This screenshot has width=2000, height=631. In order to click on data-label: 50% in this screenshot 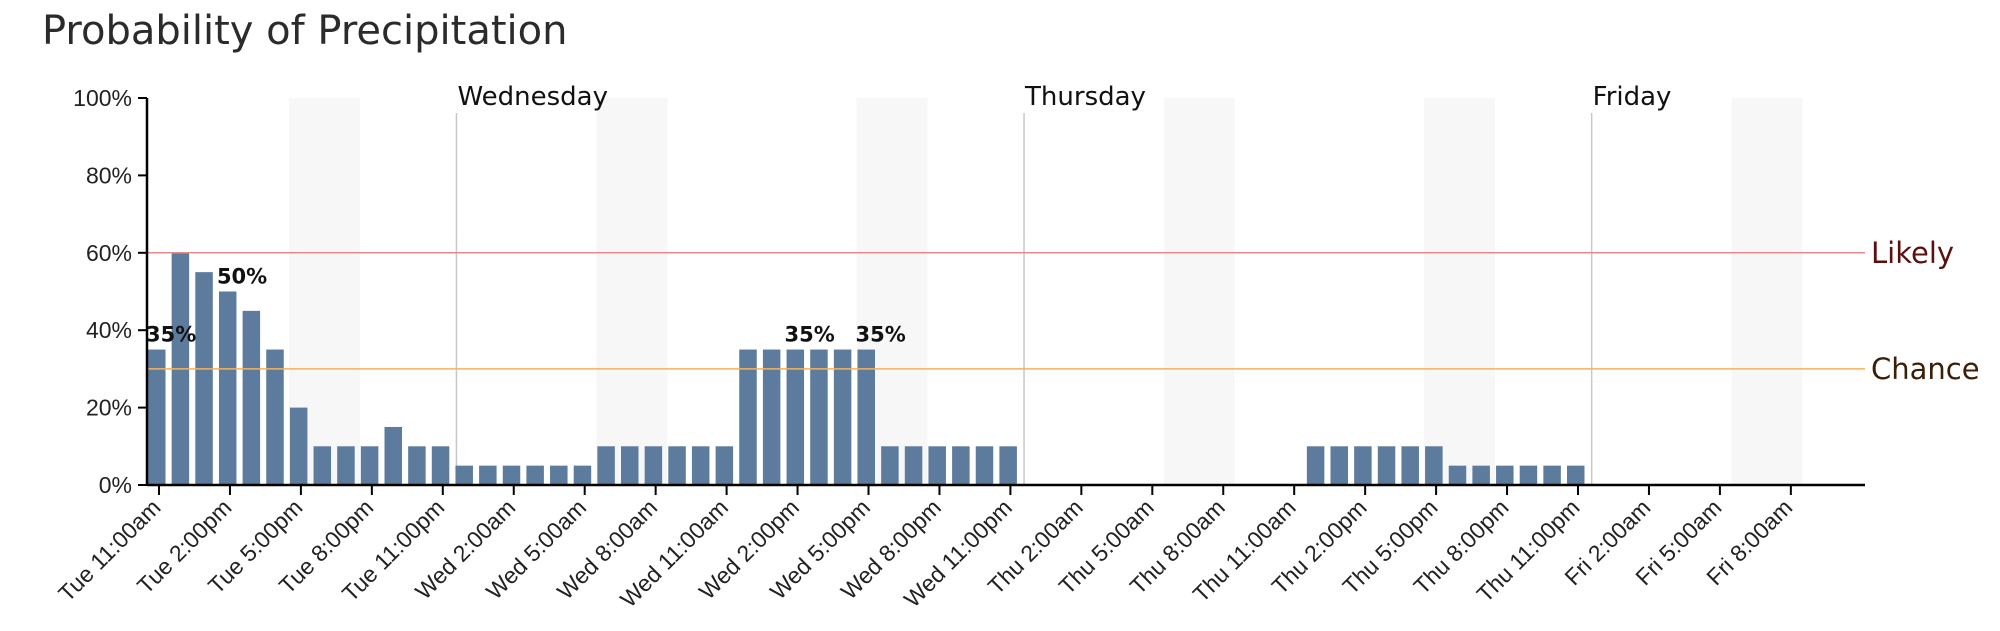, I will do `click(242, 277)`.